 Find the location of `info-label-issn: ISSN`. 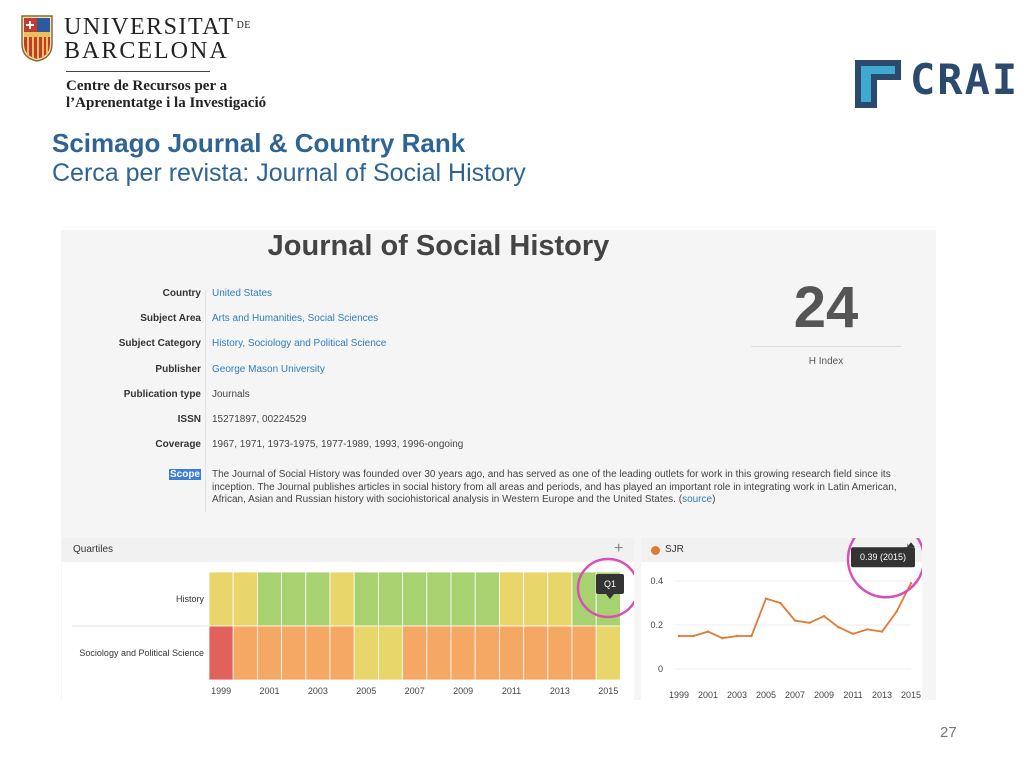

info-label-issn: ISSN is located at coordinates (189, 419).